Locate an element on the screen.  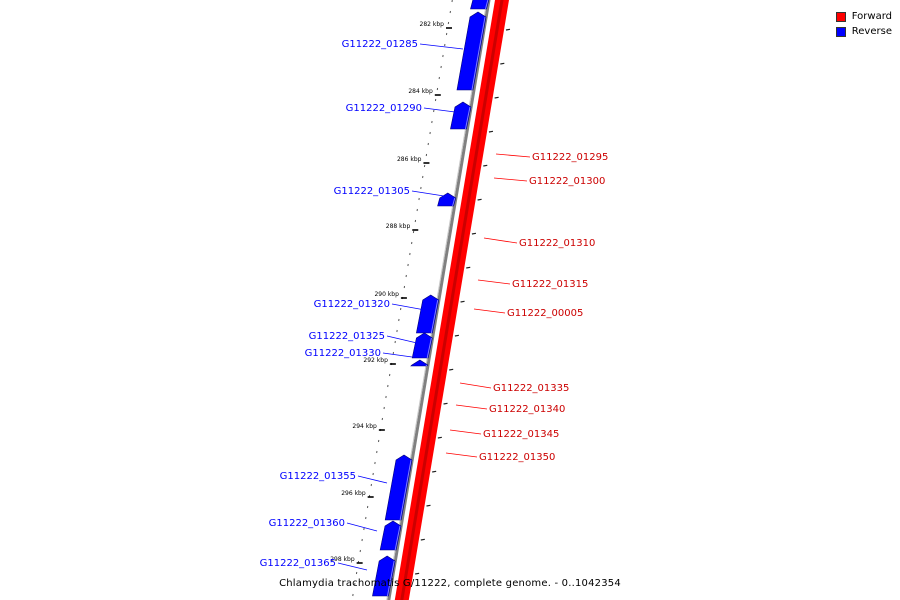
forward-gene-label: G11222_00005 is located at coordinates (545, 313).